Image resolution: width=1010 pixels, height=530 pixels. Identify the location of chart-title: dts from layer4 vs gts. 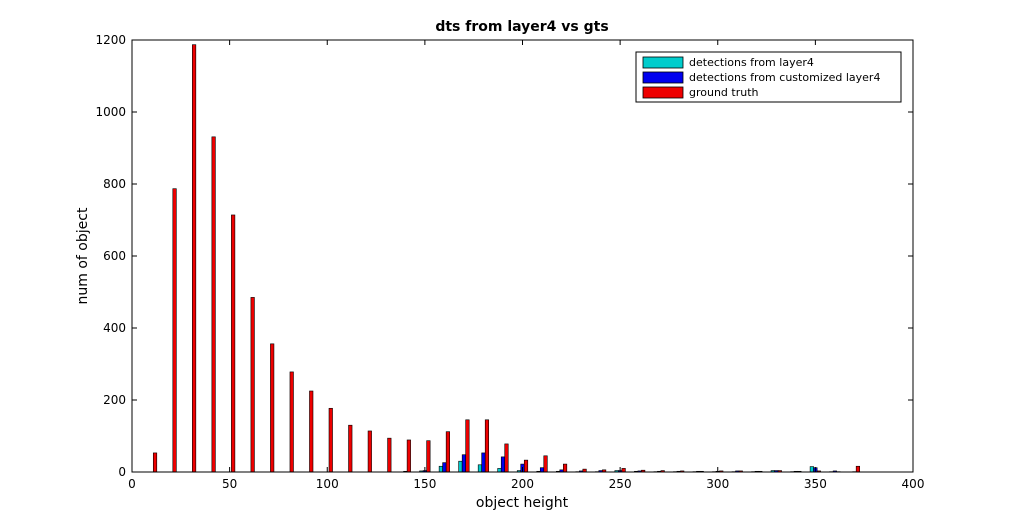
(521, 27).